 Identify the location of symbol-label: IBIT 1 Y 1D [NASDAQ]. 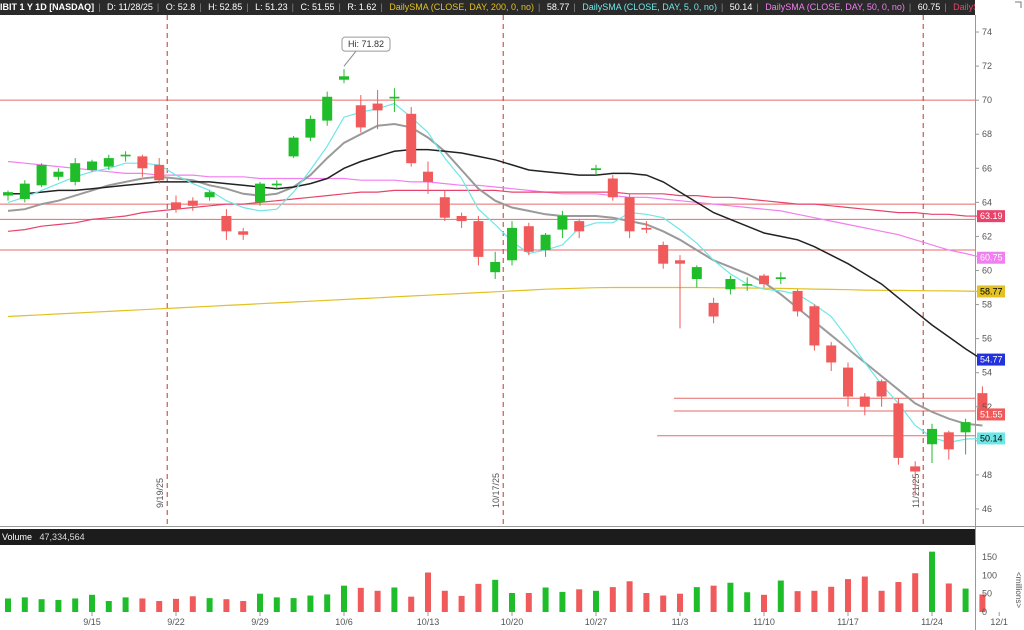
(47, 7).